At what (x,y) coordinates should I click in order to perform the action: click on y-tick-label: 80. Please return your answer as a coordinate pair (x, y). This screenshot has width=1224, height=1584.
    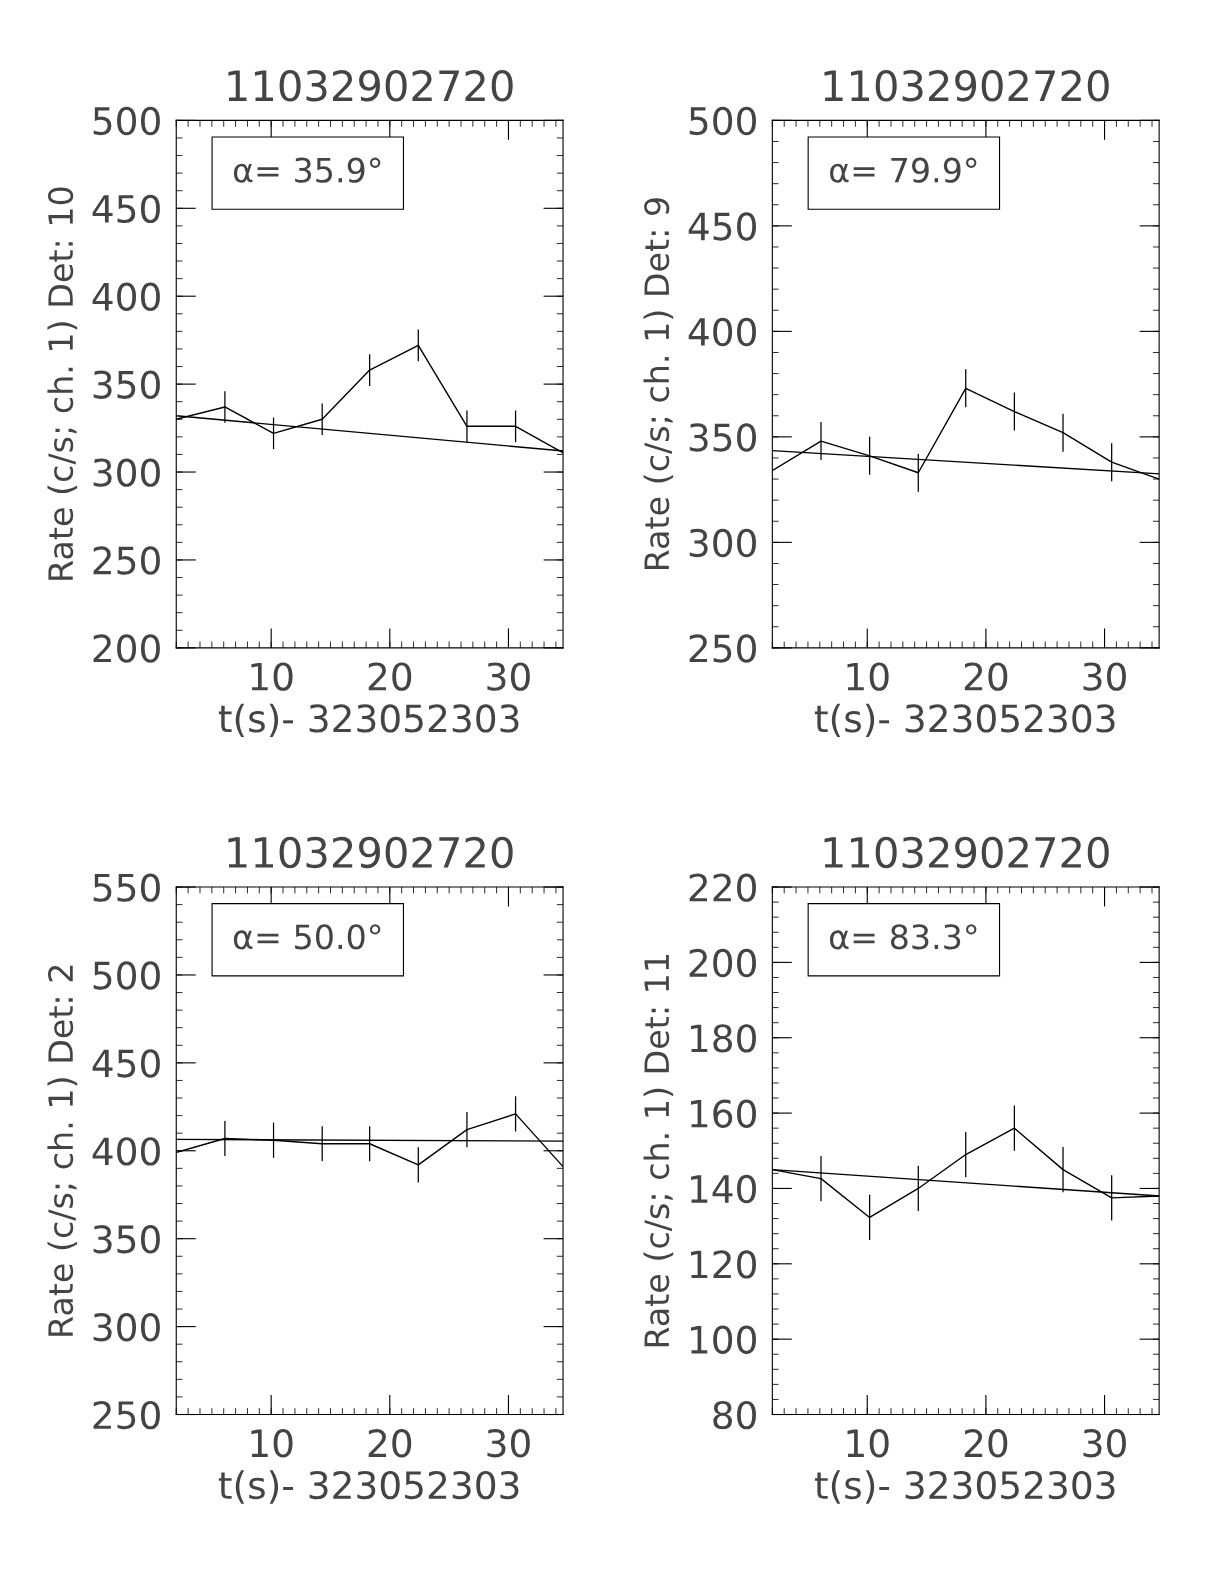
    Looking at the image, I should click on (734, 1415).